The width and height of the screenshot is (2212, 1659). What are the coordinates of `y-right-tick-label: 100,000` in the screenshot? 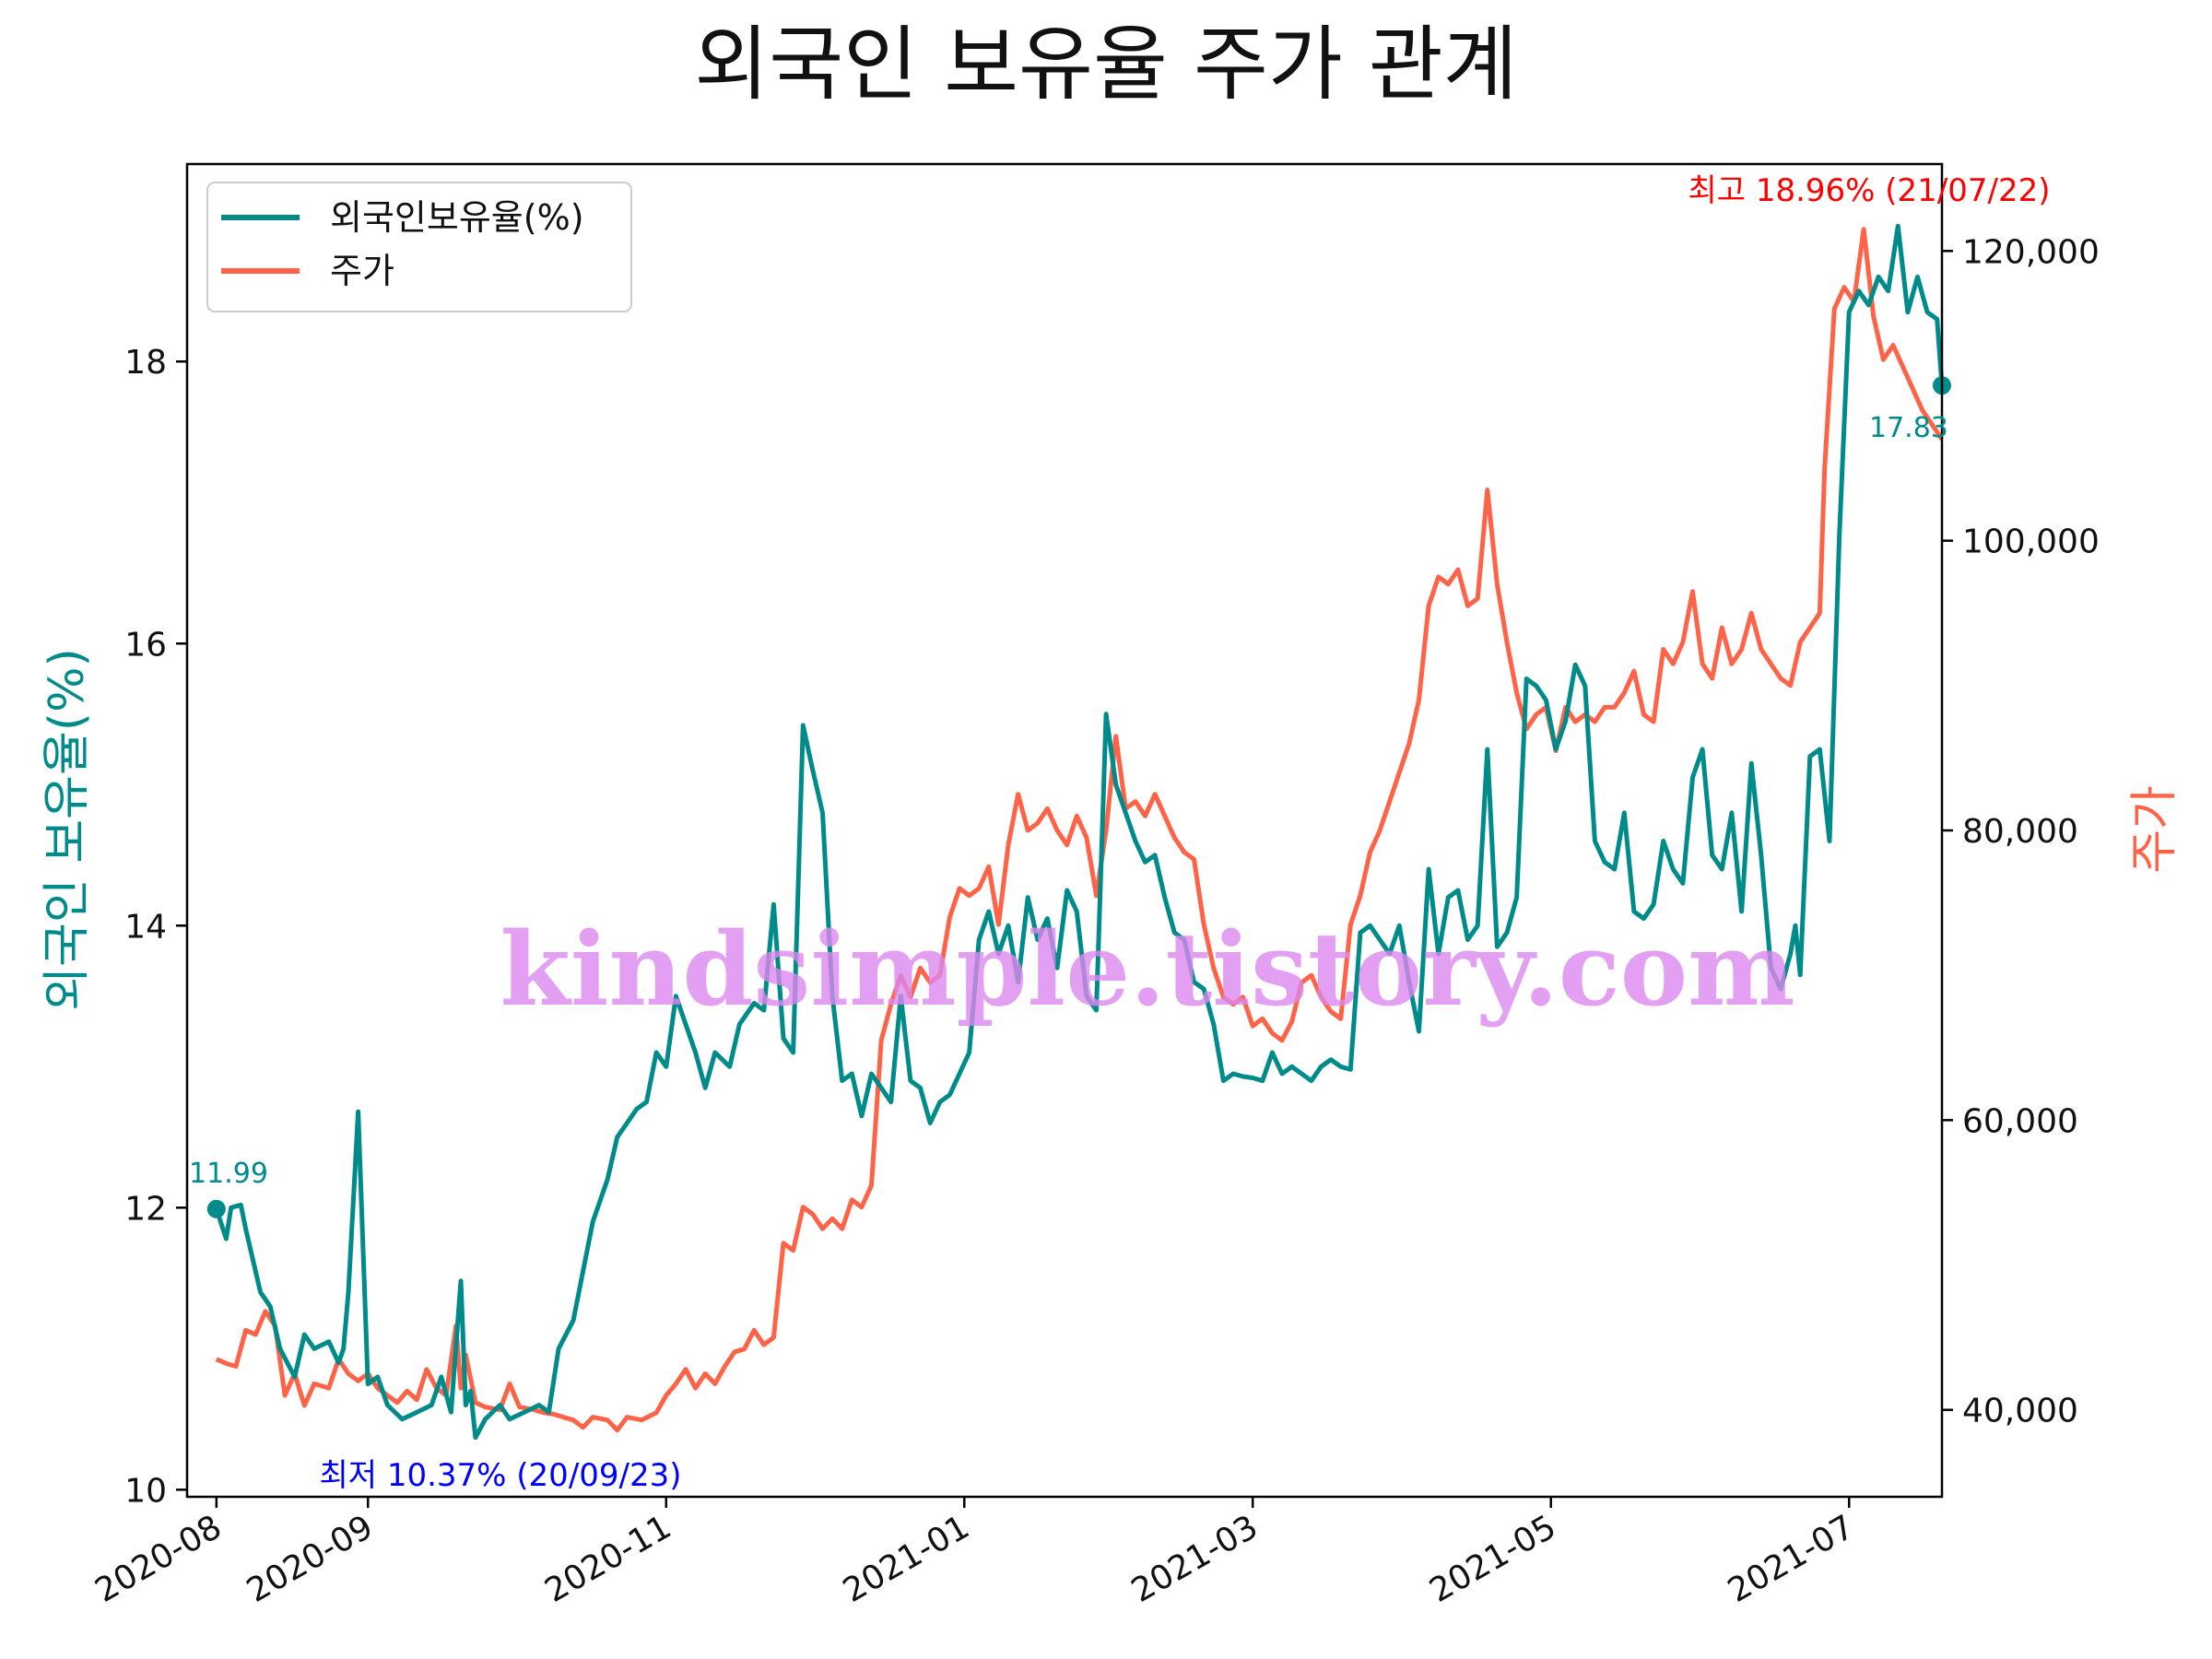 It's located at (2031, 542).